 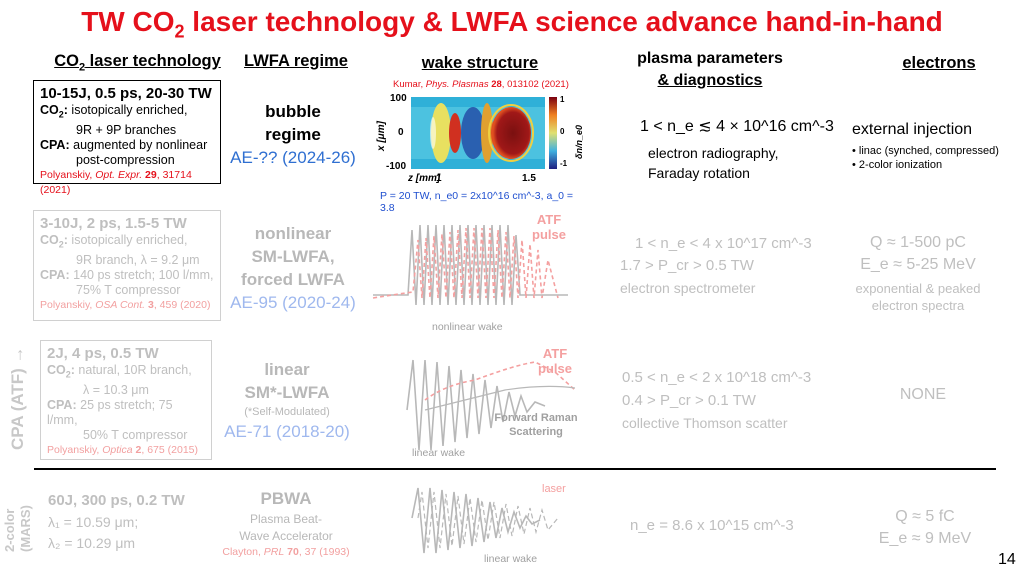 I want to click on regime-name-2: regime, so click(x=293, y=134).